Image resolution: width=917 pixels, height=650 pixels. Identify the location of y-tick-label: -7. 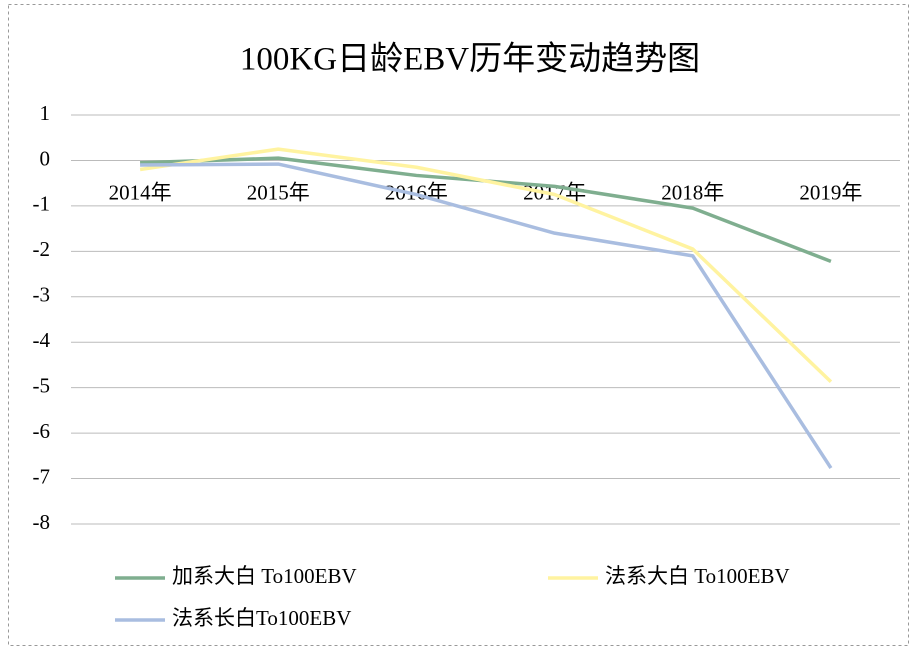
(42, 476).